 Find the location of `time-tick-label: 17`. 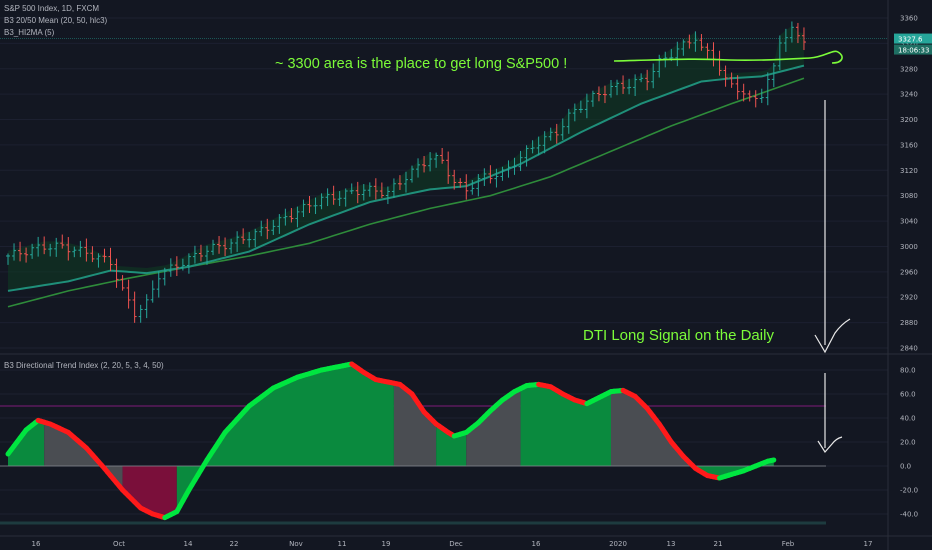

time-tick-label: 17 is located at coordinates (868, 544).